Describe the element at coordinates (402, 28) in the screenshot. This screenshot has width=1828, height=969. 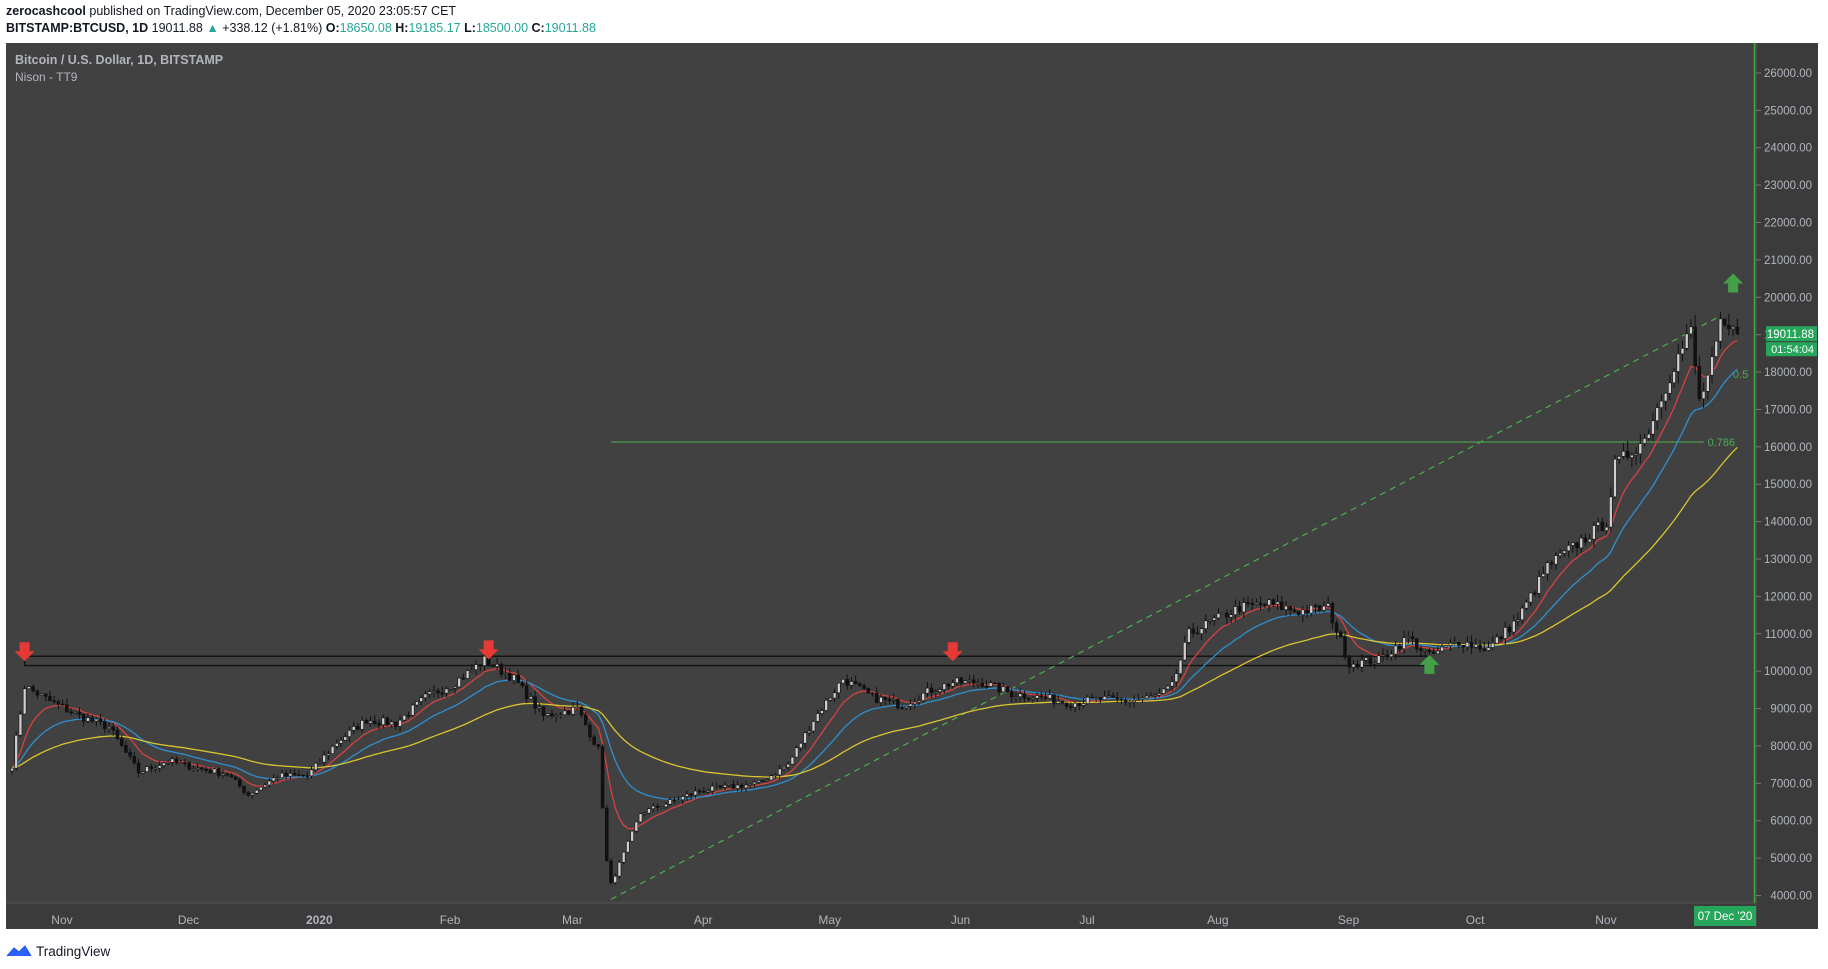
I see `high-label: H:` at that location.